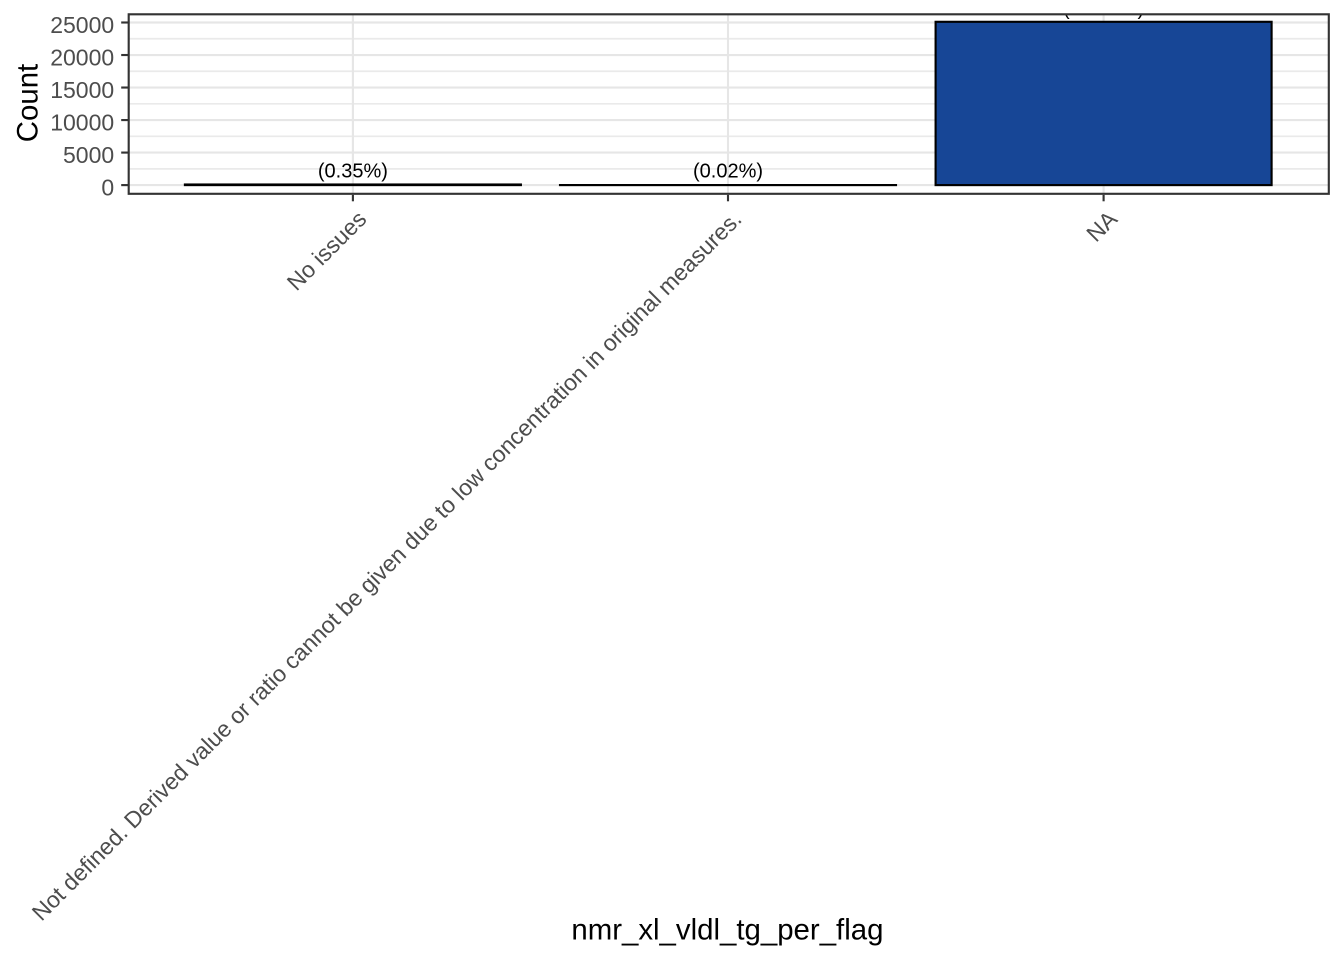 This screenshot has width=1344, height=960. I want to click on svg-text: (0.02%), so click(728, 171).